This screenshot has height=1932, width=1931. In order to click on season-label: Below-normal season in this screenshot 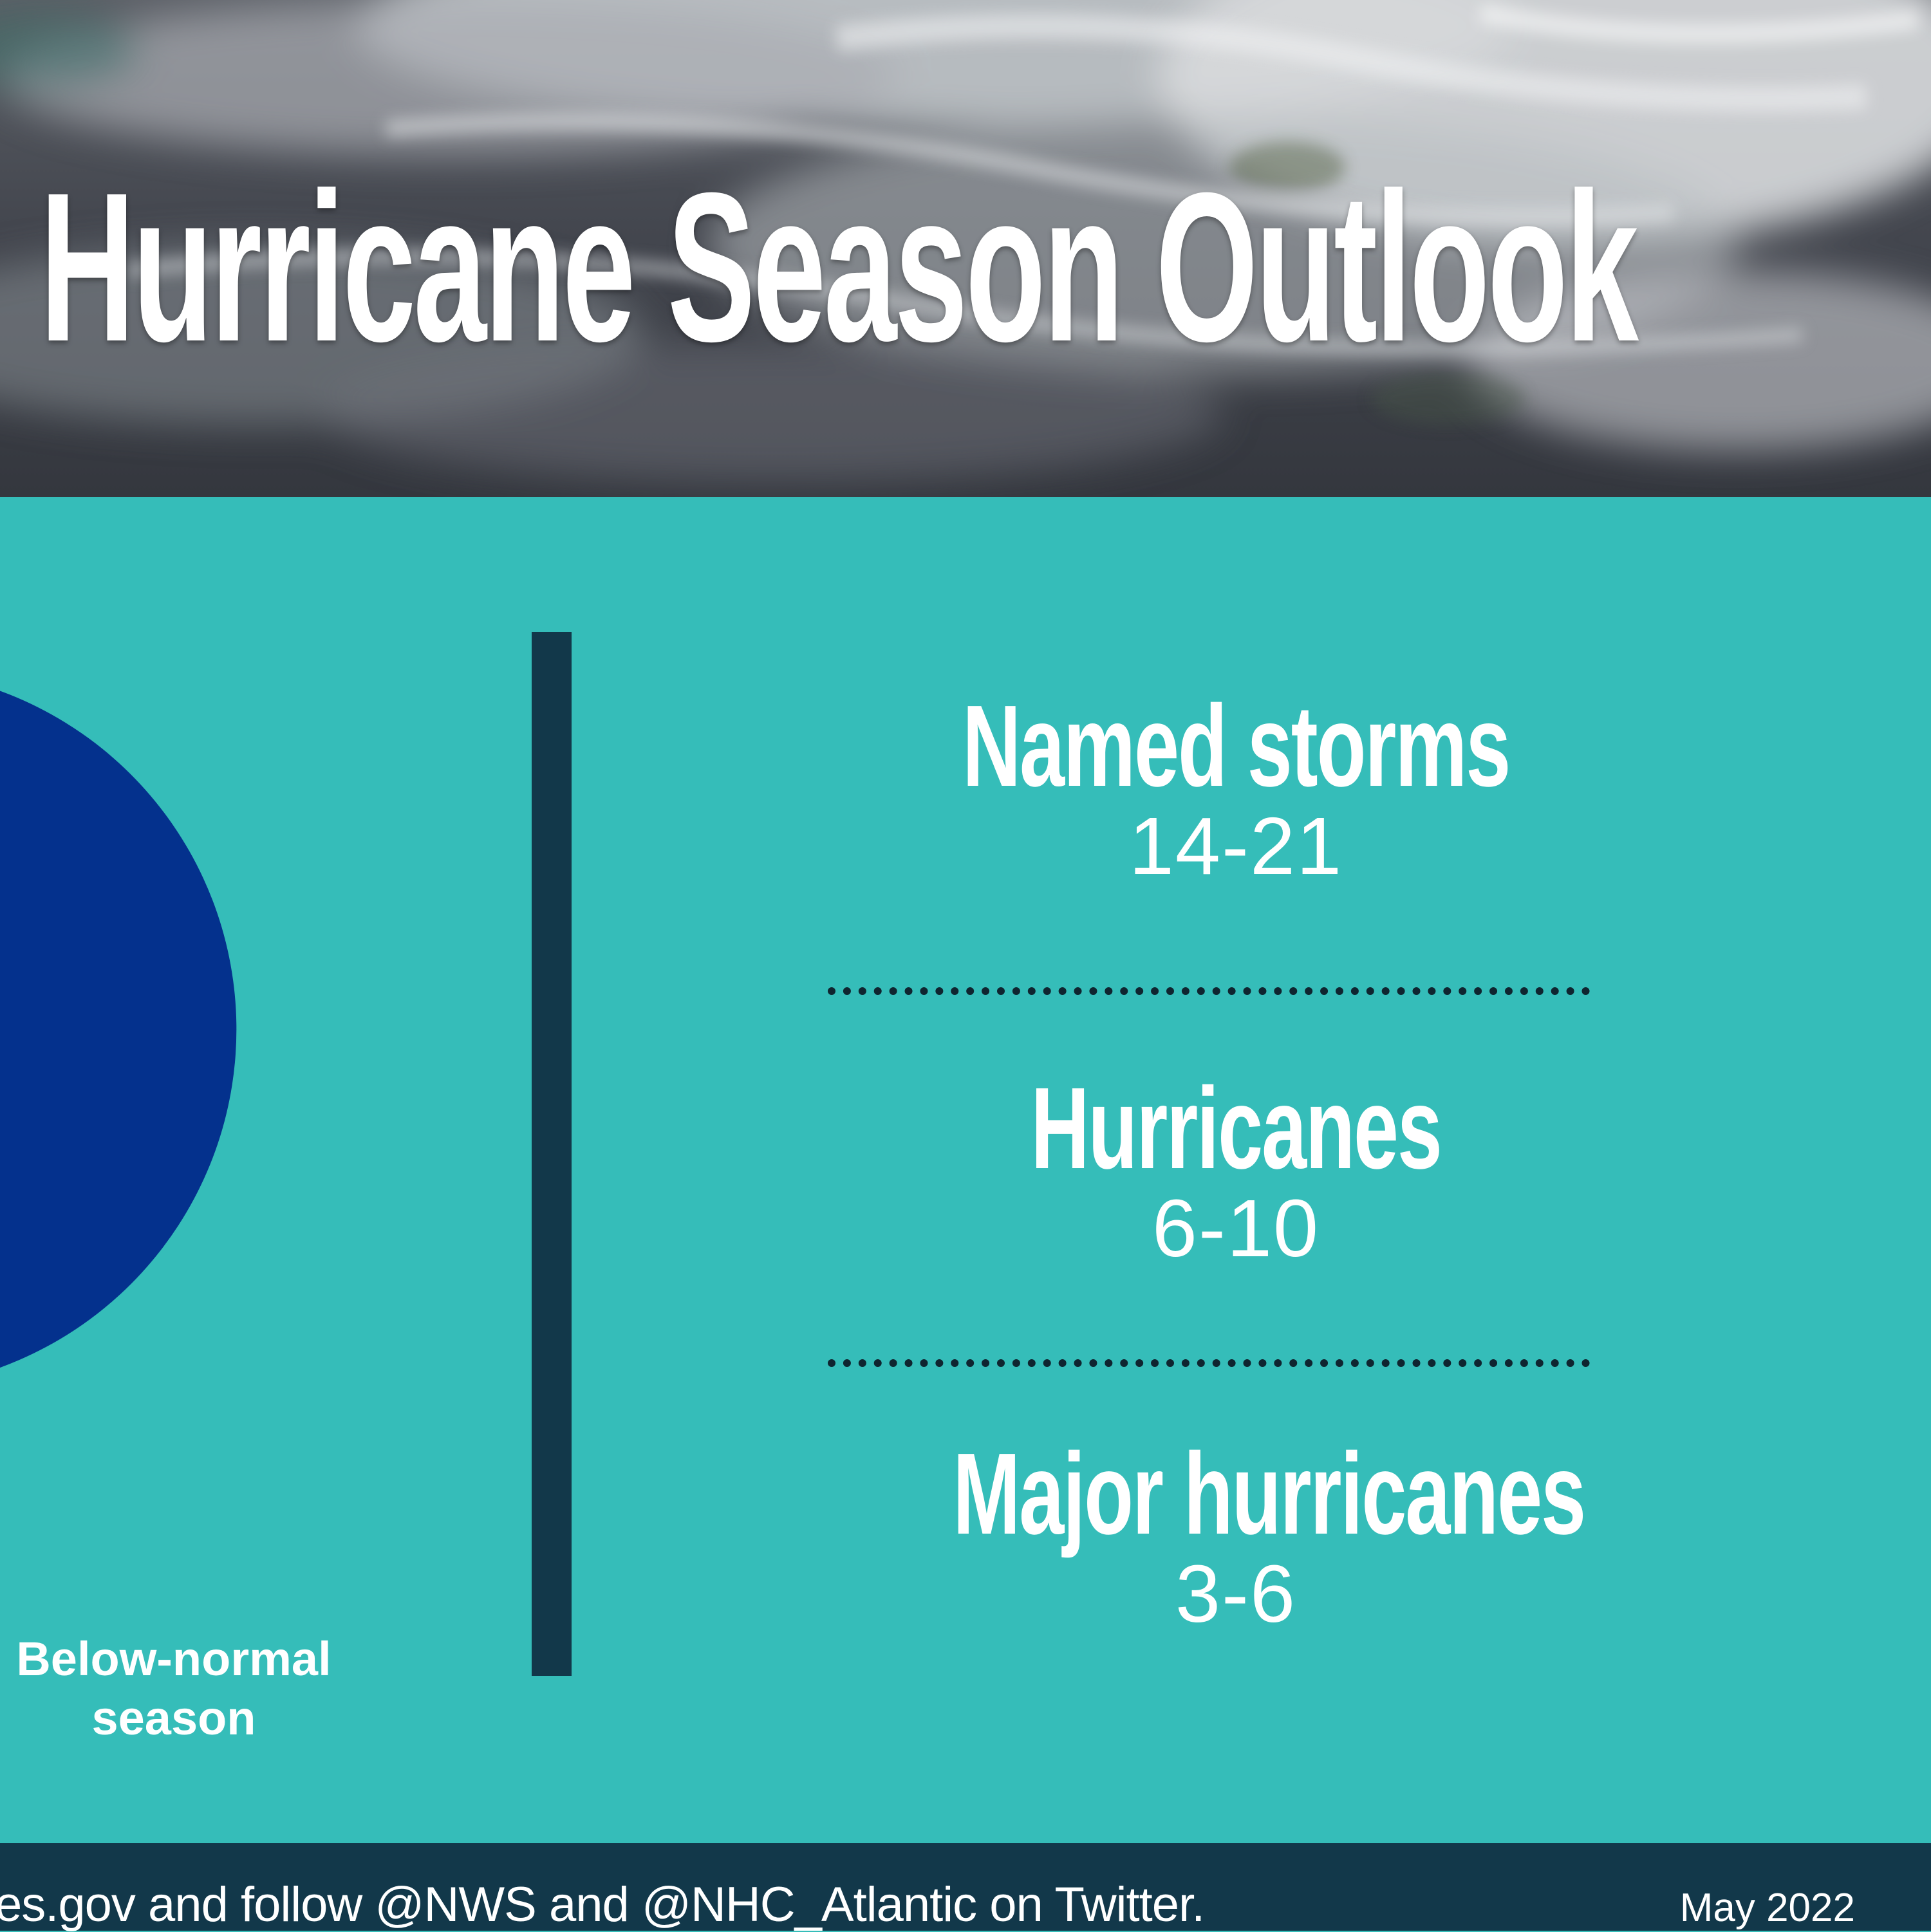, I will do `click(174, 1689)`.